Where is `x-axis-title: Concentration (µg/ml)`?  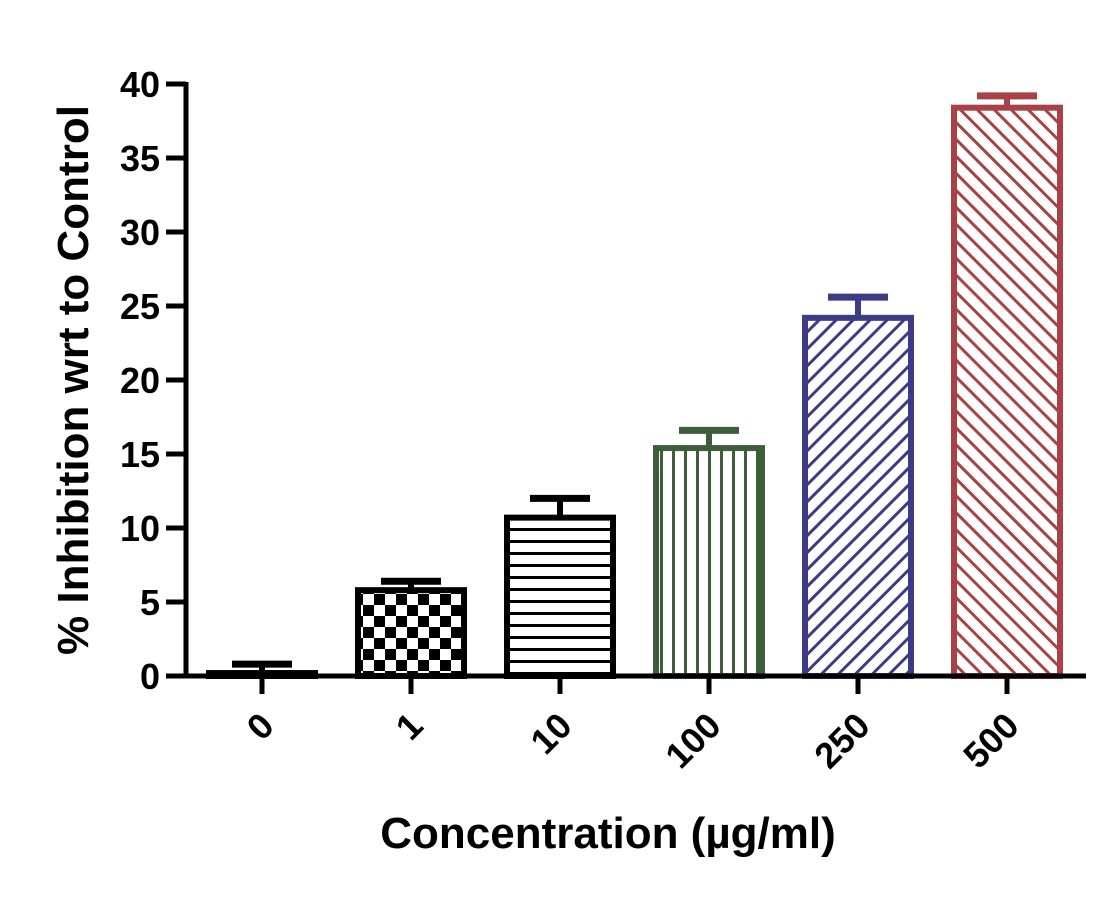 x-axis-title: Concentration (µg/ml) is located at coordinates (608, 833).